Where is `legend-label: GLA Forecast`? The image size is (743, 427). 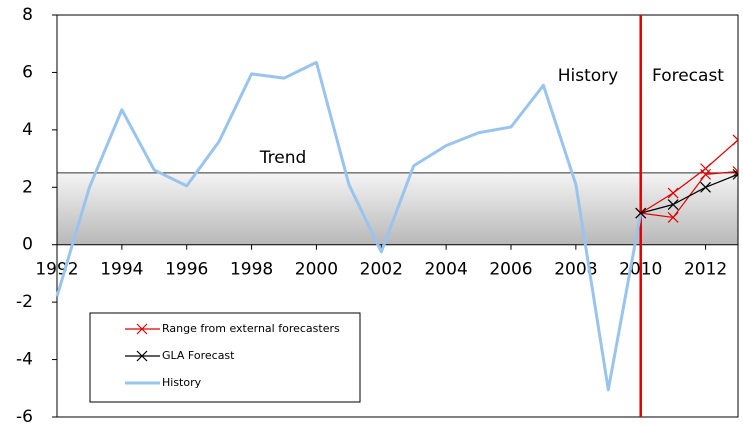 legend-label: GLA Forecast is located at coordinates (198, 355).